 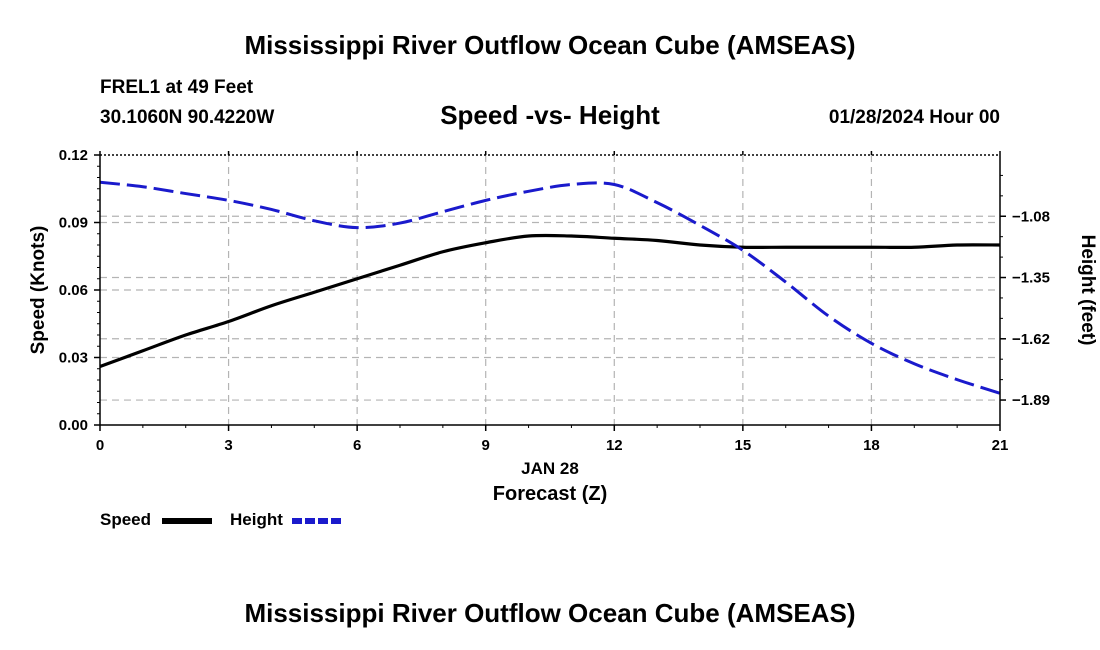 I want to click on x-tick-label-6: 18, so click(x=871, y=445).